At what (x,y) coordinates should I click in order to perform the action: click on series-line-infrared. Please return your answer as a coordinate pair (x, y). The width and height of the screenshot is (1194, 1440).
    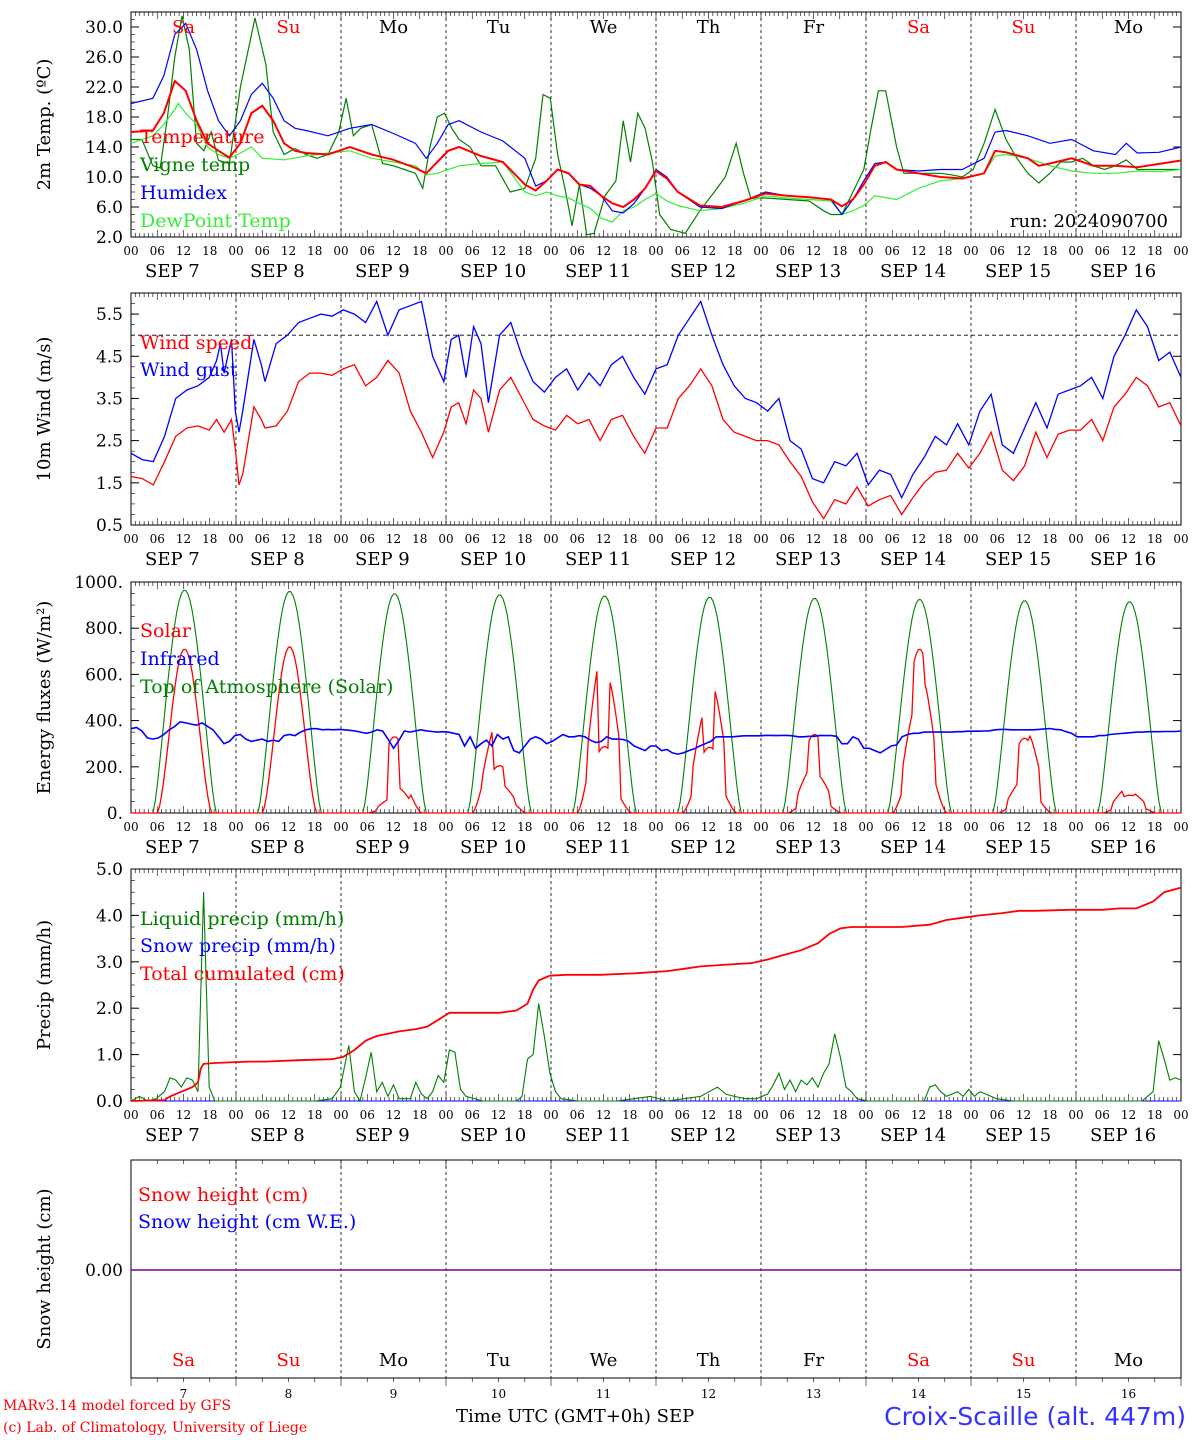
    Looking at the image, I should click on (656, 737).